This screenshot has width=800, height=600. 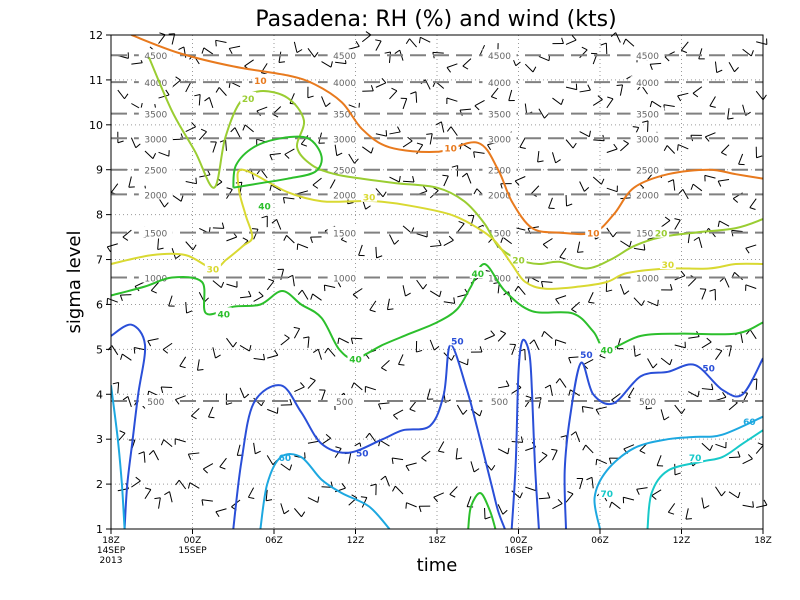 What do you see at coordinates (96, 80) in the screenshot?
I see `y-tick-label: 11` at bounding box center [96, 80].